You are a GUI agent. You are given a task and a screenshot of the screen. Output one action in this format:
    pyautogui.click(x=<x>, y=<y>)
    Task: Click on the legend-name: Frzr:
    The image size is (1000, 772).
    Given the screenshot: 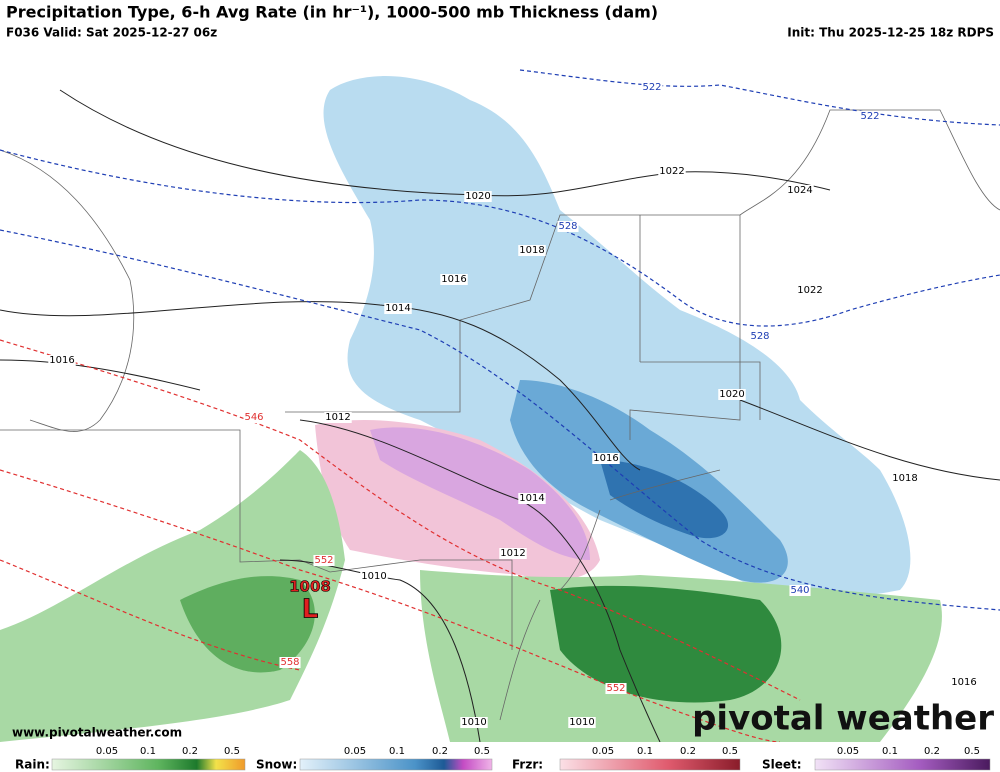 What is the action you would take?
    pyautogui.click(x=527, y=765)
    